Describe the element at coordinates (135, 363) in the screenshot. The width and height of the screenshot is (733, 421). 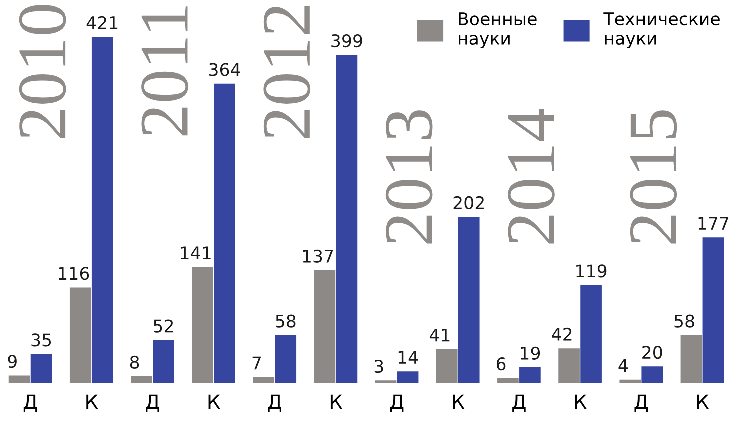
I see `data-label: 8` at that location.